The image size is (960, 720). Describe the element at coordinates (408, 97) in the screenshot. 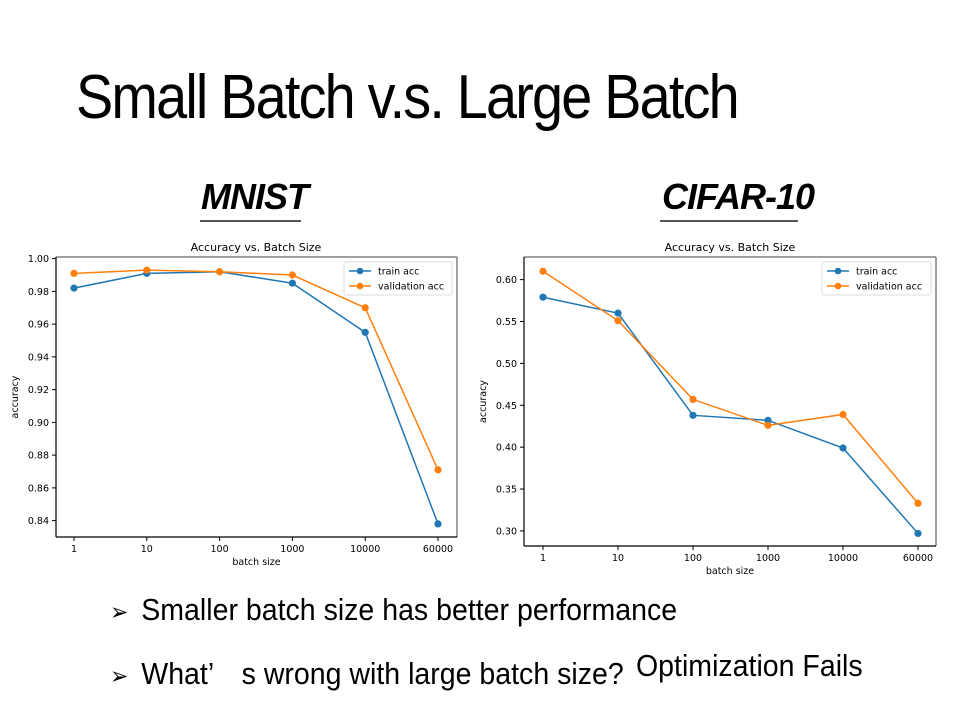

I see `slide-title: Small Batch v.s. Large Batch` at that location.